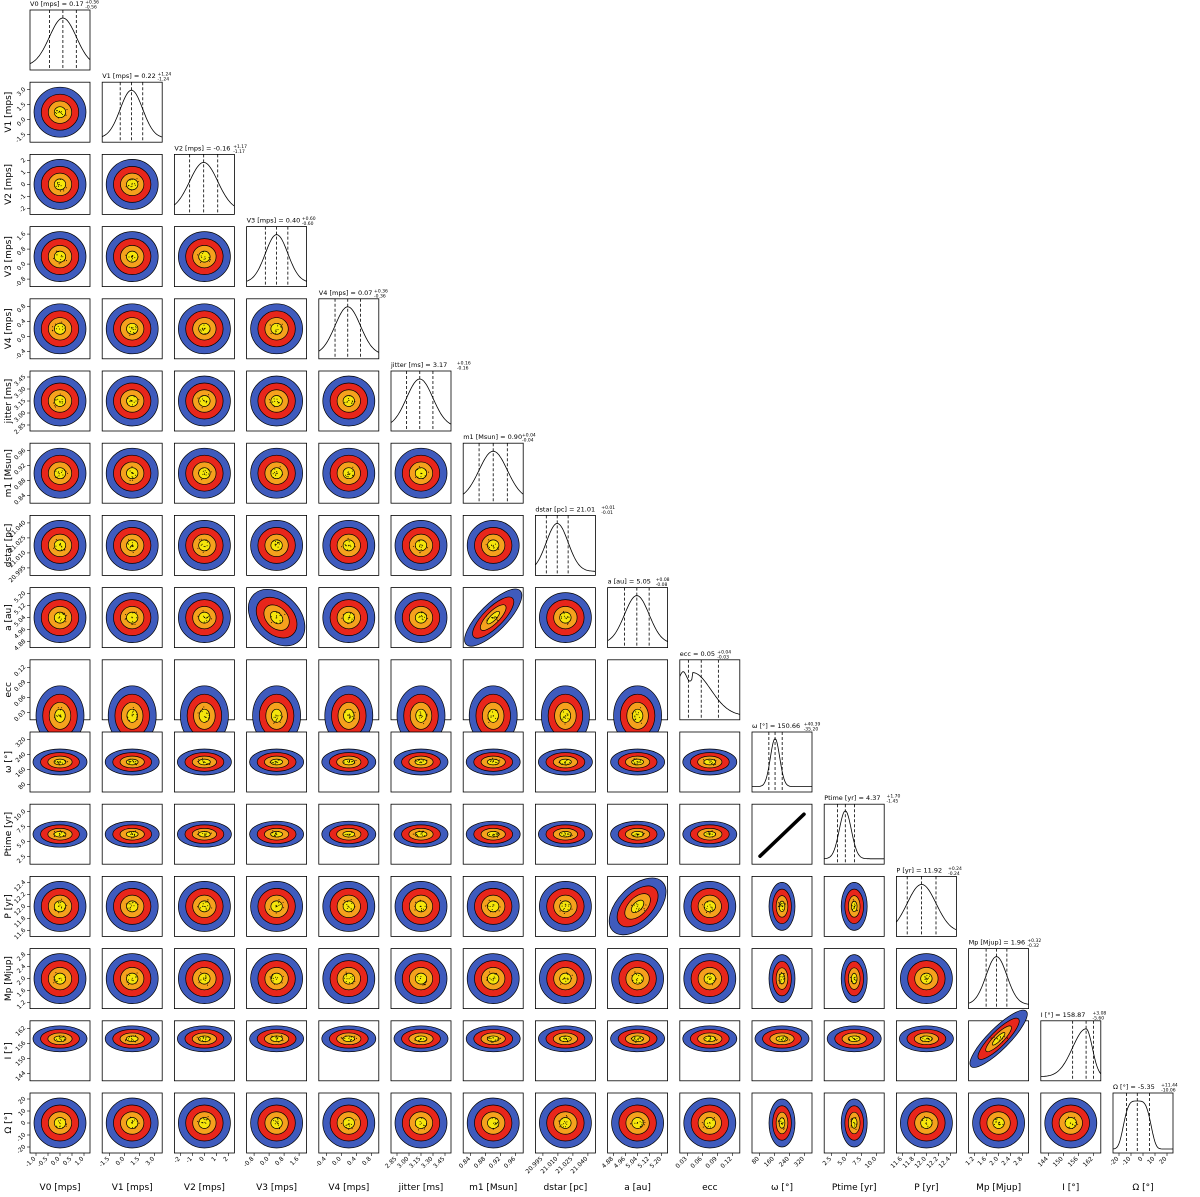  What do you see at coordinates (785, 757) in the screenshot?
I see `panel-omega-omega: ω [°] = 150.66 +40.39-35.20` at bounding box center [785, 757].